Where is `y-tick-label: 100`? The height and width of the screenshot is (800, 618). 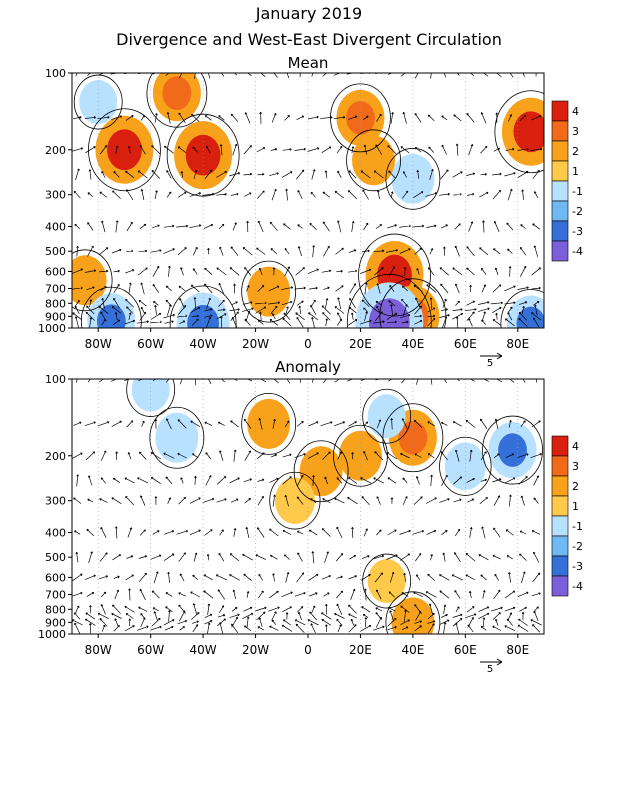 y-tick-label: 100 is located at coordinates (55, 379).